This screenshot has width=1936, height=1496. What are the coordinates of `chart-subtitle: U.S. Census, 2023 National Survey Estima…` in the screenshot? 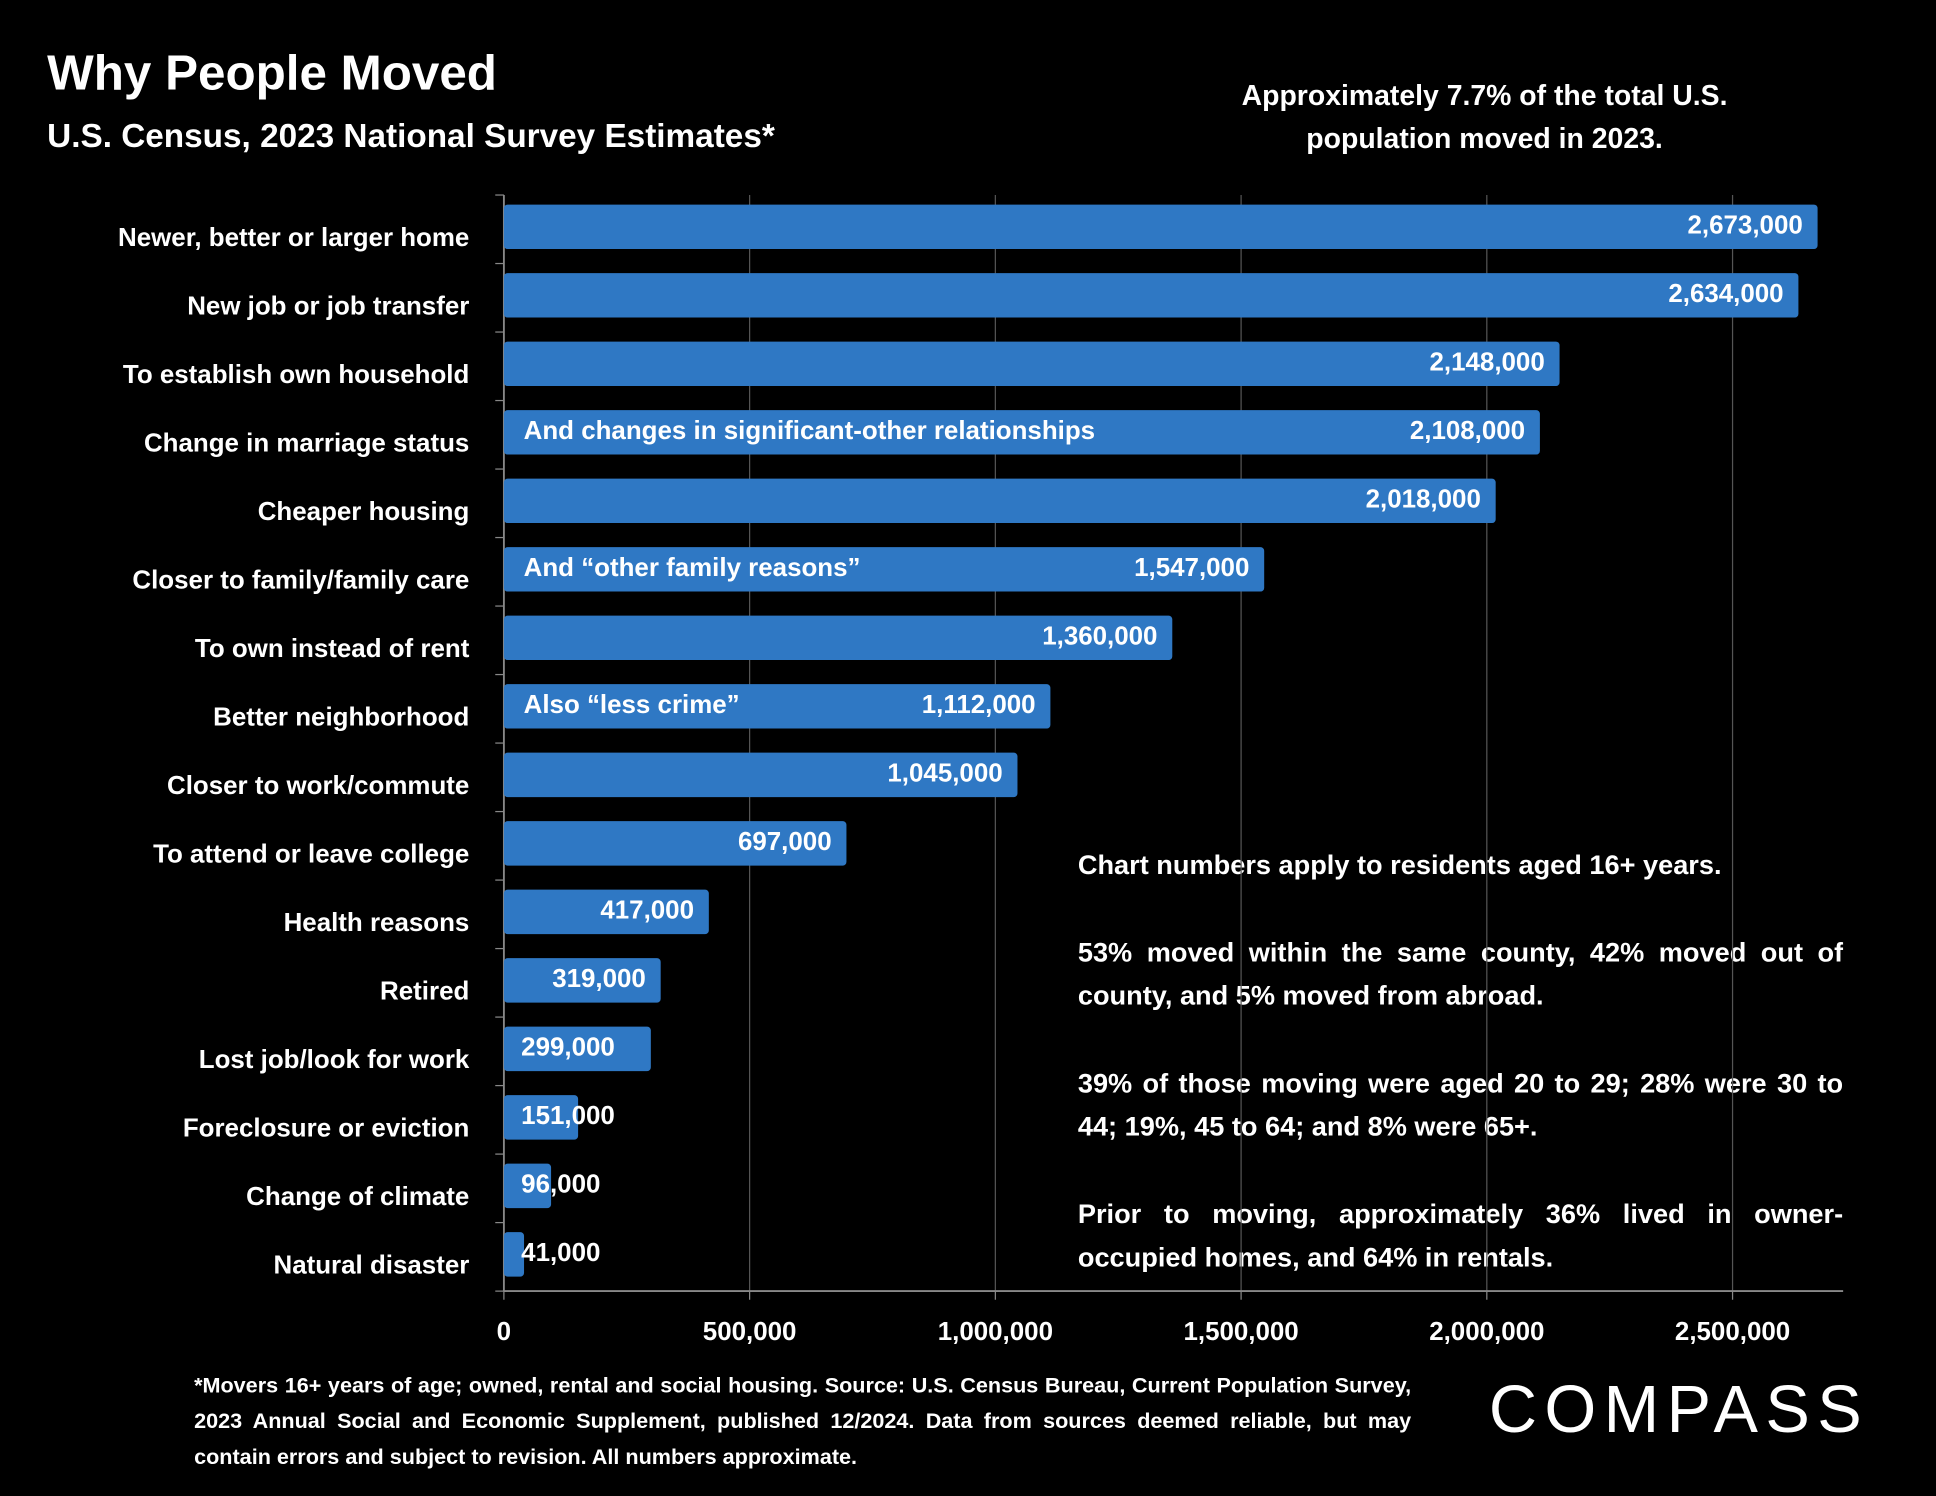 It's located at (411, 136).